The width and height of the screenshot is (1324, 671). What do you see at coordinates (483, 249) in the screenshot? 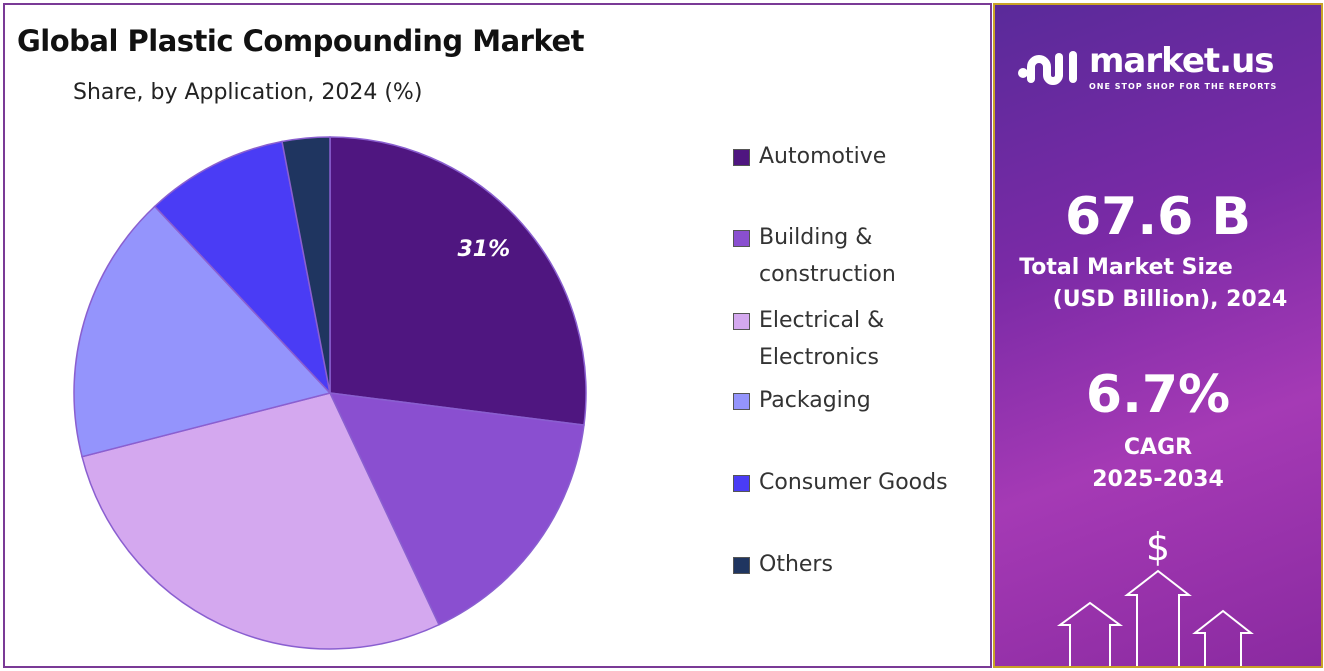
I see `data-label: 31%` at bounding box center [483, 249].